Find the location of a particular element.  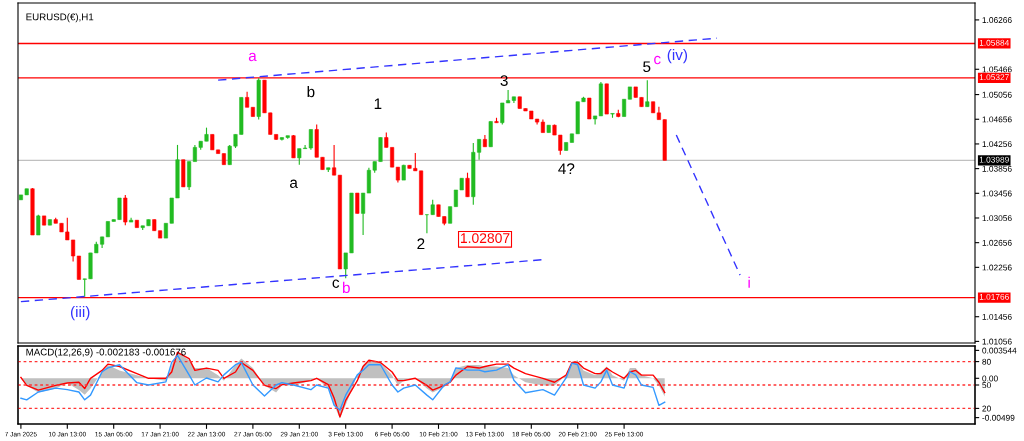

ref-line-label: 1.05884 is located at coordinates (994, 42).